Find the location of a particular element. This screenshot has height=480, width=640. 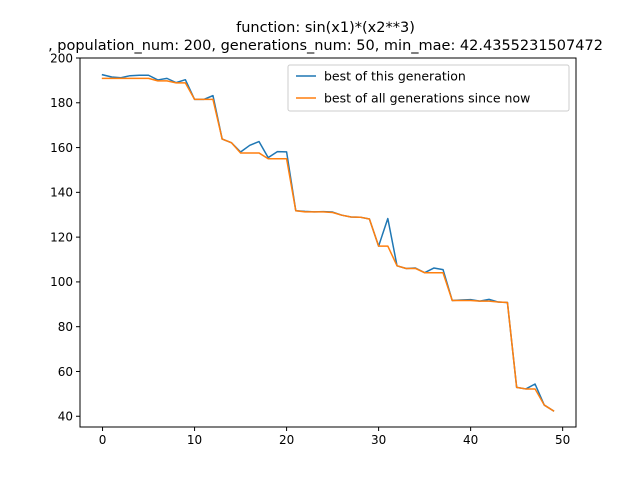

legend-label-2: best of all generations since now is located at coordinates (427, 98).